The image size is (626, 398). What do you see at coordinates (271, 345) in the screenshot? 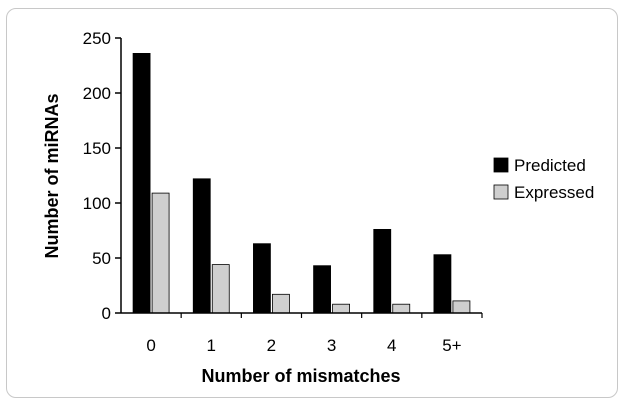
I see `x-tick-label: 2` at bounding box center [271, 345].